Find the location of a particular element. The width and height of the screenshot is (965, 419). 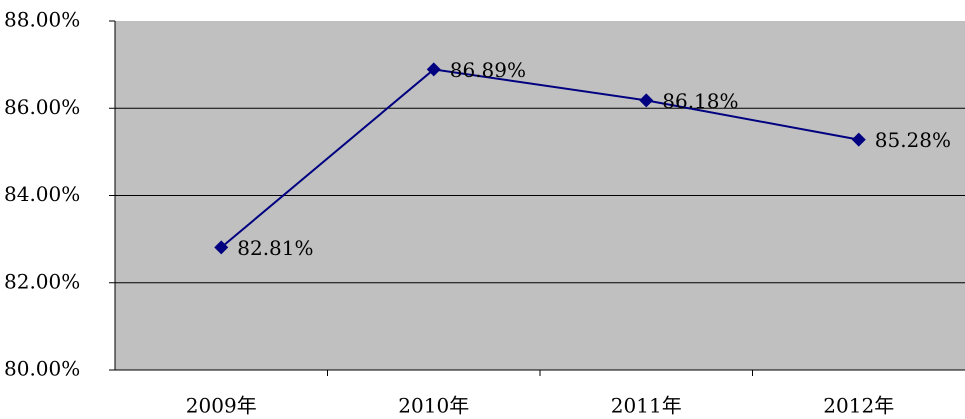

y-tick-label: 82.00% is located at coordinates (42, 281).